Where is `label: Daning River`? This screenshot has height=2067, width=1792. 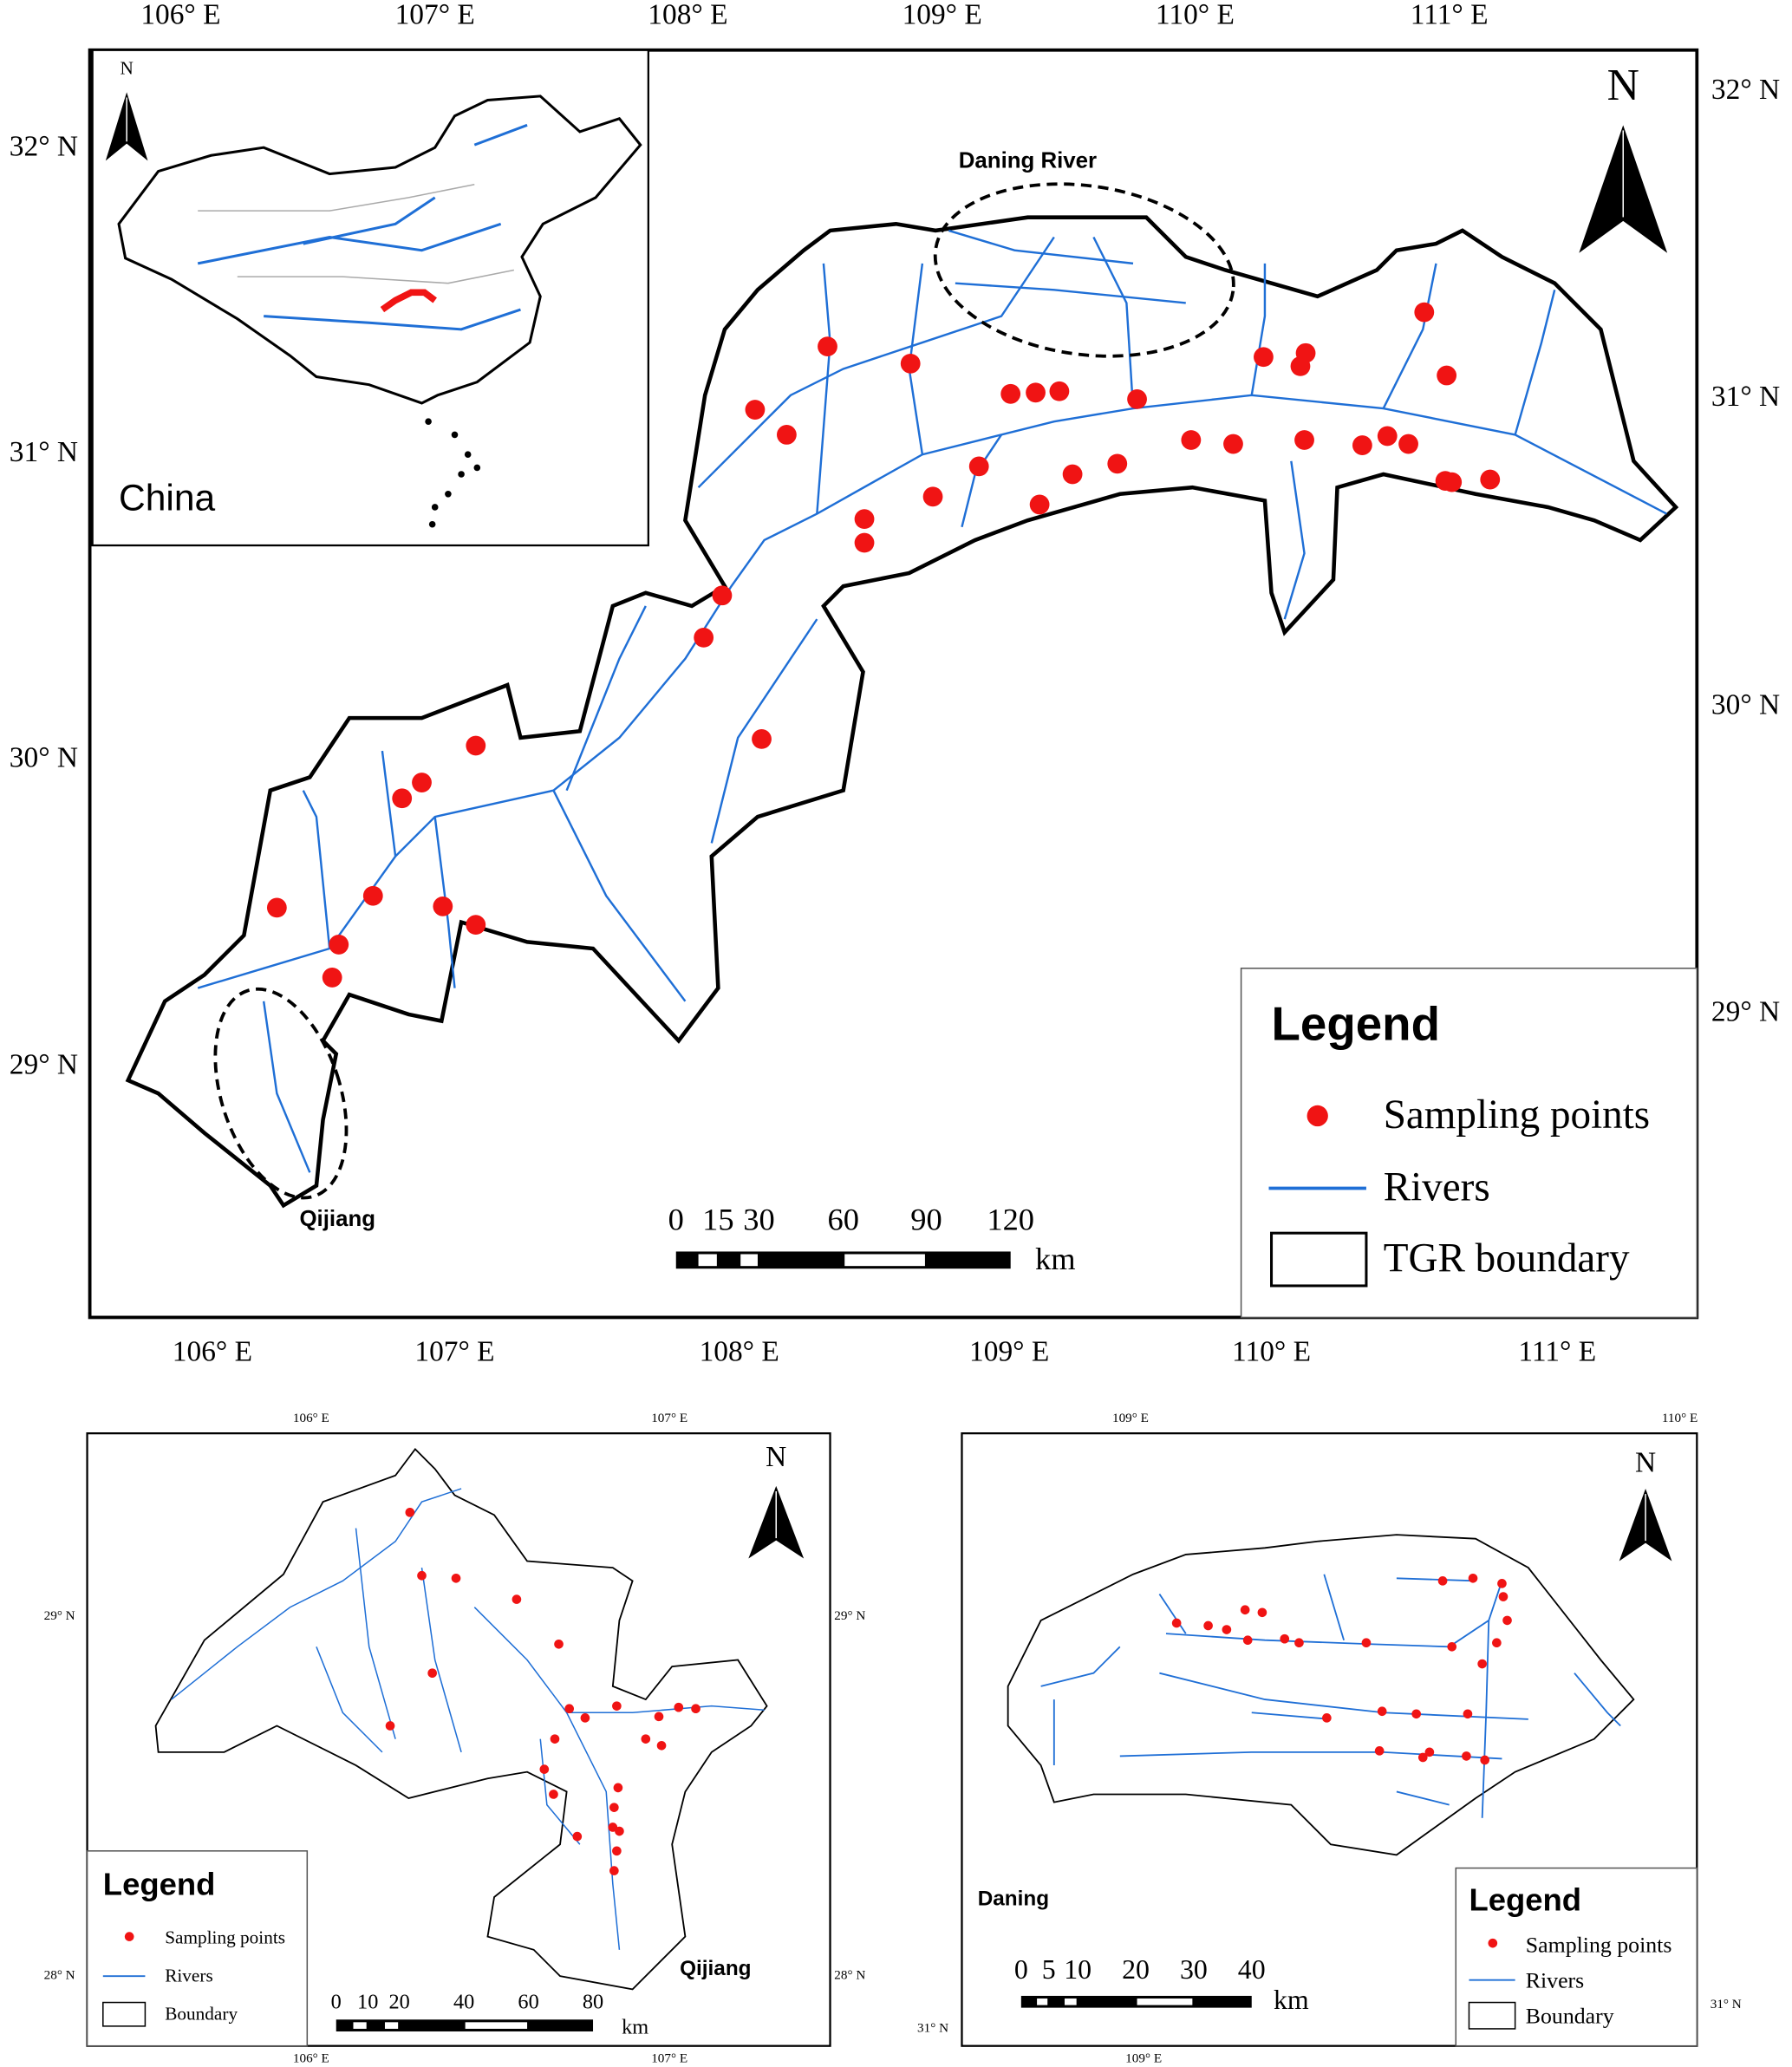 label: Daning River is located at coordinates (1028, 161).